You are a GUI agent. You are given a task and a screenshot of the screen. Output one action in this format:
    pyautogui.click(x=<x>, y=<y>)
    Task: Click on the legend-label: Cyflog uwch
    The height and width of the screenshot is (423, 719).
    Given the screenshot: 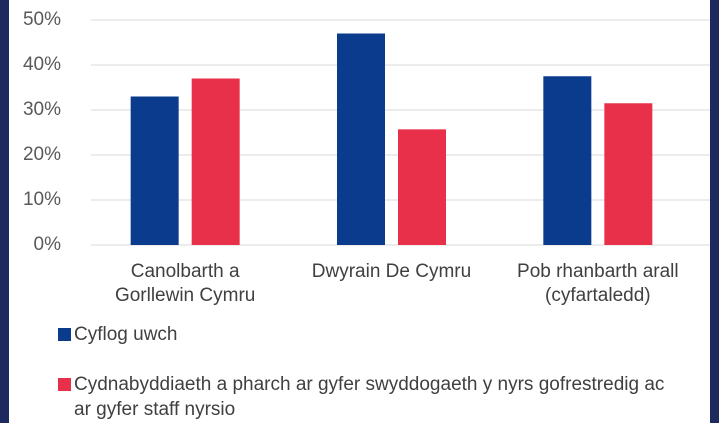 What is the action you would take?
    pyautogui.click(x=126, y=334)
    